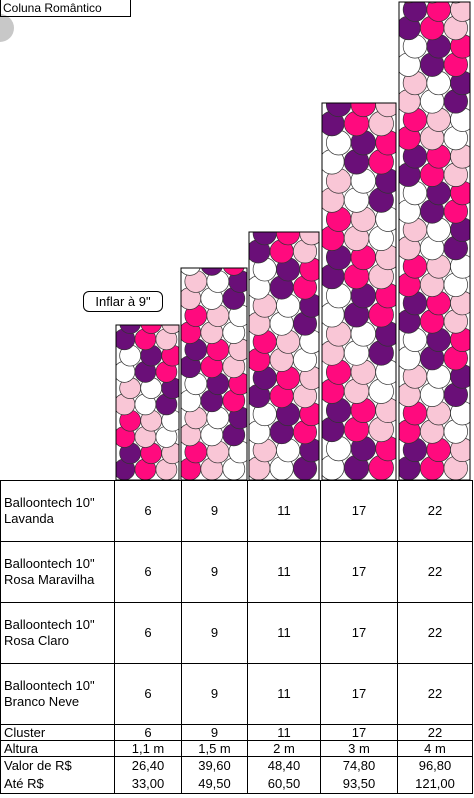 Image resolution: width=474 pixels, height=798 pixels. I want to click on table-row: Balloontech 10" Lavanda 6 9 11 17 22, so click(236, 511).